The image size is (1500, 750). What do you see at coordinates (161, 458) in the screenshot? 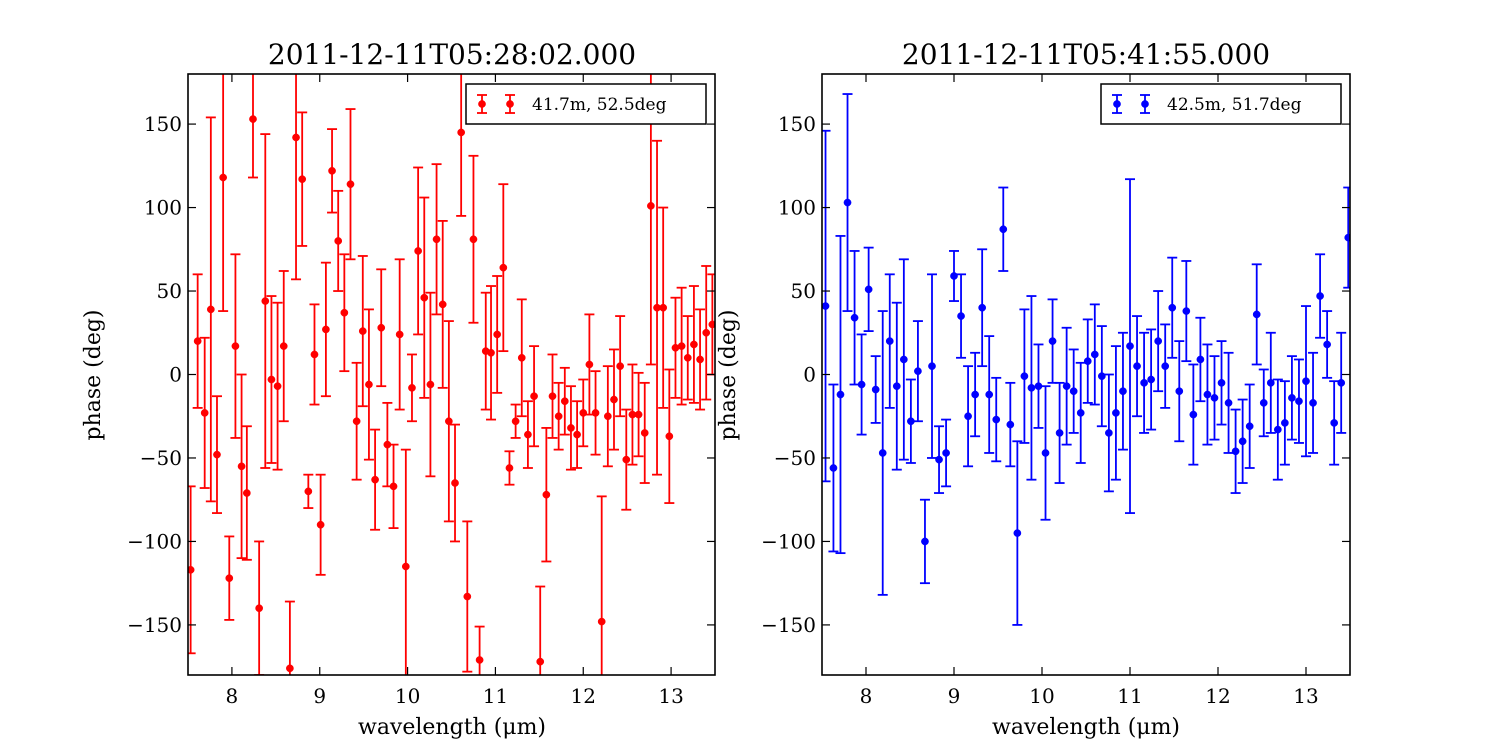
I see `left-y-tick-label: −50` at bounding box center [161, 458].